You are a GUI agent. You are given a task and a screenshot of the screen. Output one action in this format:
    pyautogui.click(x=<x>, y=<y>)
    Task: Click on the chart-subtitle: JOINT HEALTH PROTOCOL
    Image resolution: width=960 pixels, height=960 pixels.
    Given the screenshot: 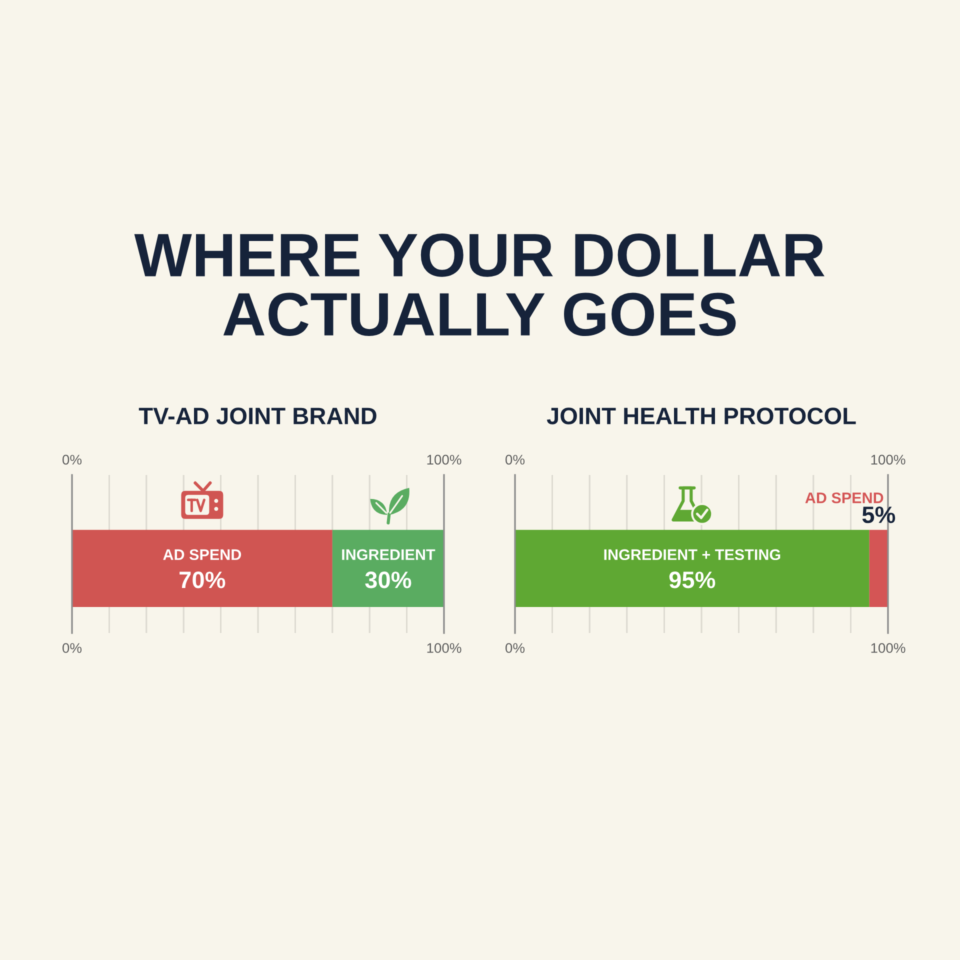 What is the action you would take?
    pyautogui.click(x=701, y=416)
    